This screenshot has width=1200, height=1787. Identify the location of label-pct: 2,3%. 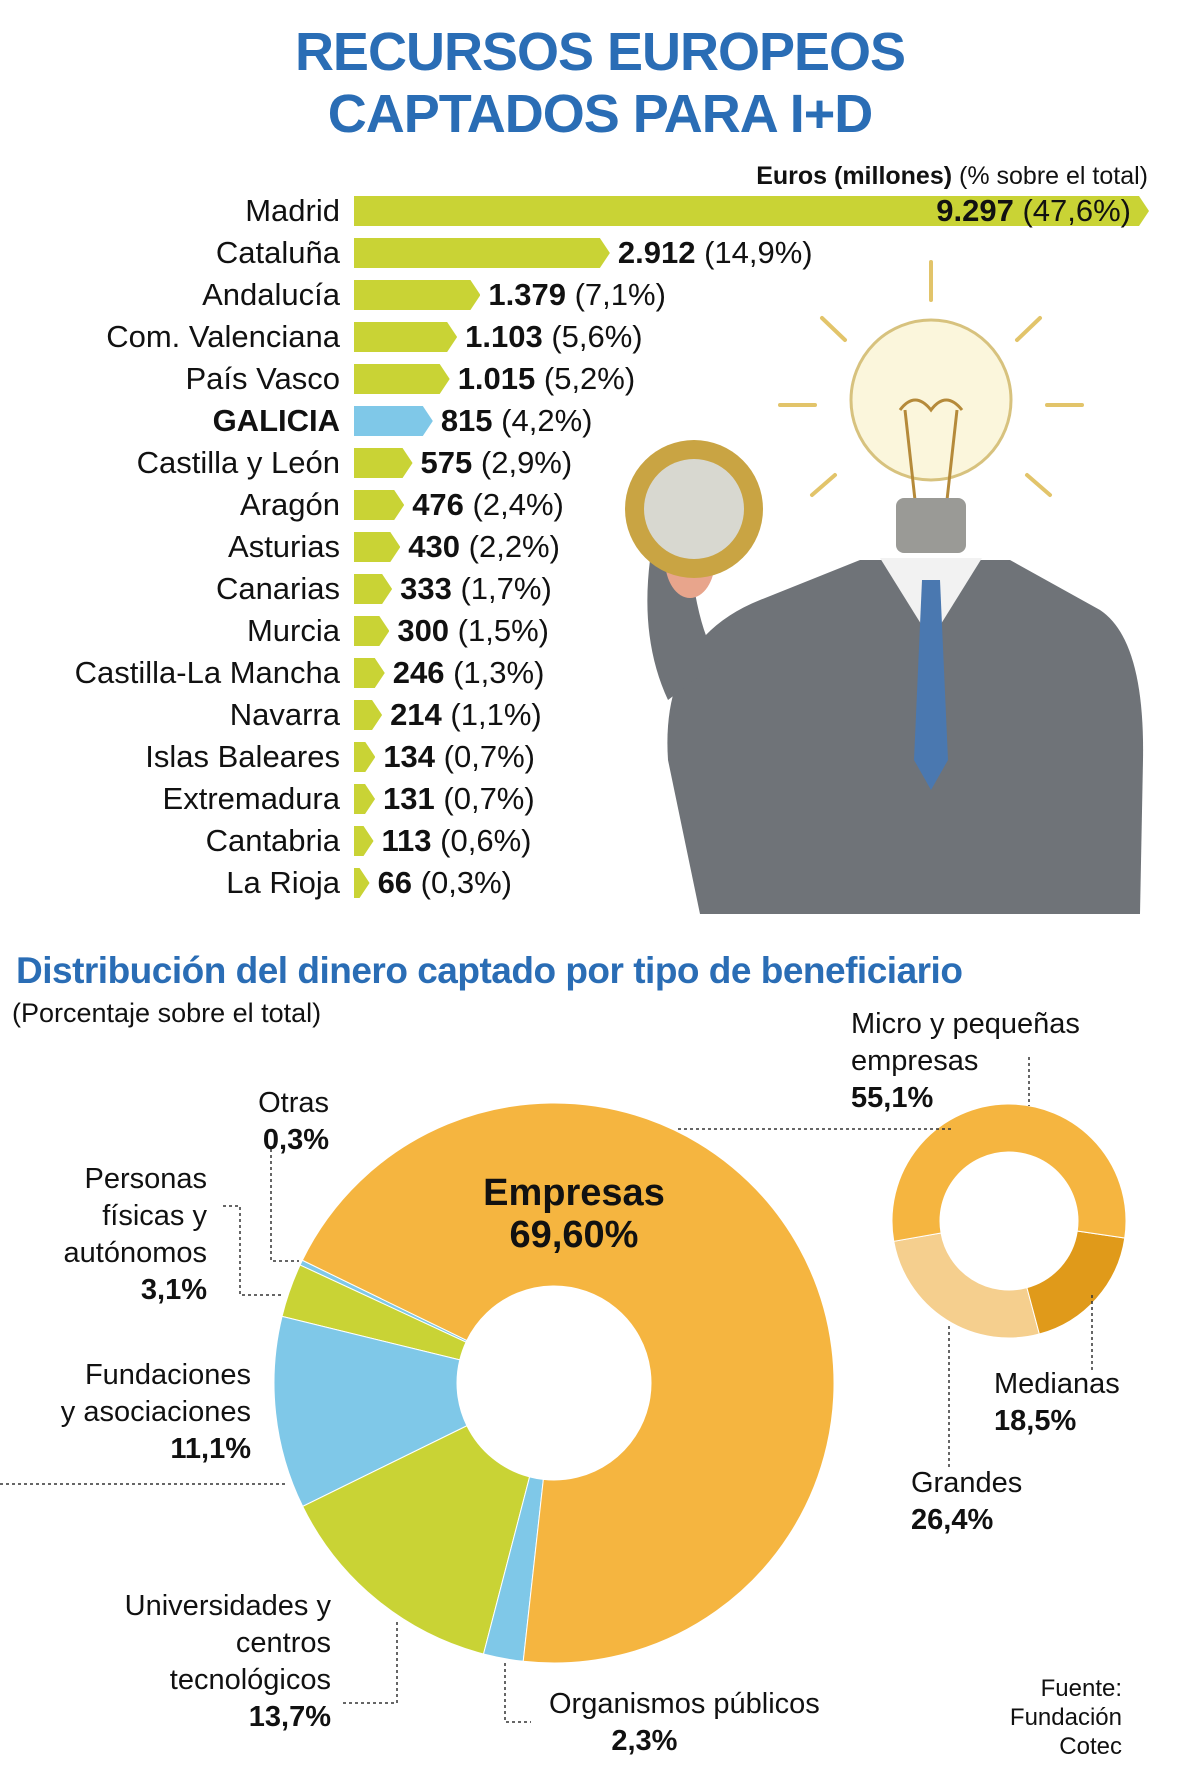
(644, 1741).